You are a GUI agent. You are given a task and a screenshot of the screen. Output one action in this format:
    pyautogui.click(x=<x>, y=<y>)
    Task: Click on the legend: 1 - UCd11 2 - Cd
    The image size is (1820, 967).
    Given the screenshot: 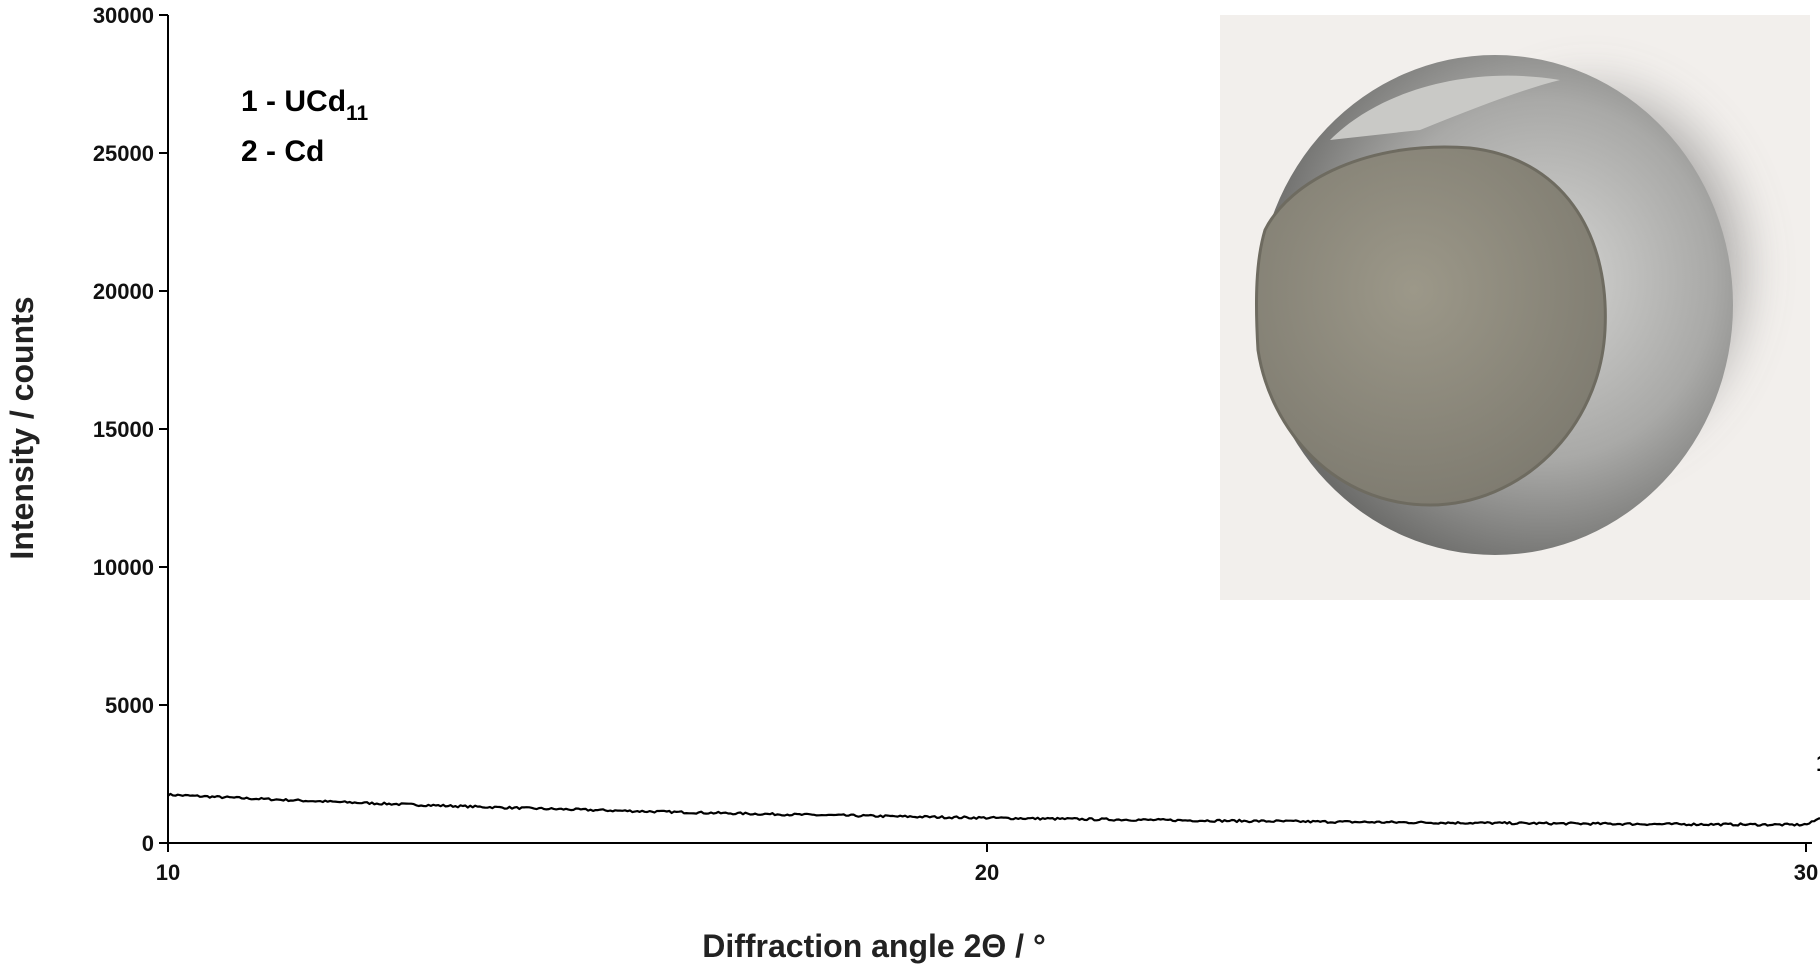 What is the action you would take?
    pyautogui.click(x=305, y=126)
    